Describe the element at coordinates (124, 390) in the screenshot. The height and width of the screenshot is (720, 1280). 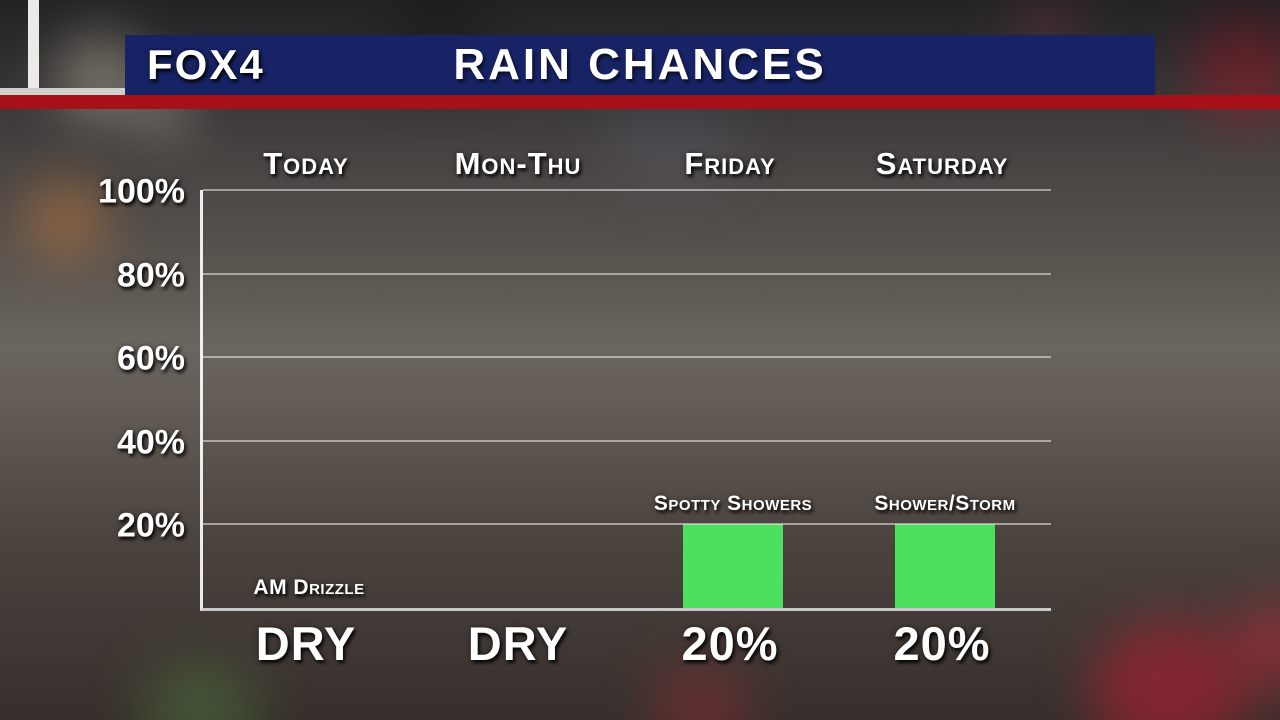
I see `y-axis-labels: 20% 40% 60% 80% 100%` at that location.